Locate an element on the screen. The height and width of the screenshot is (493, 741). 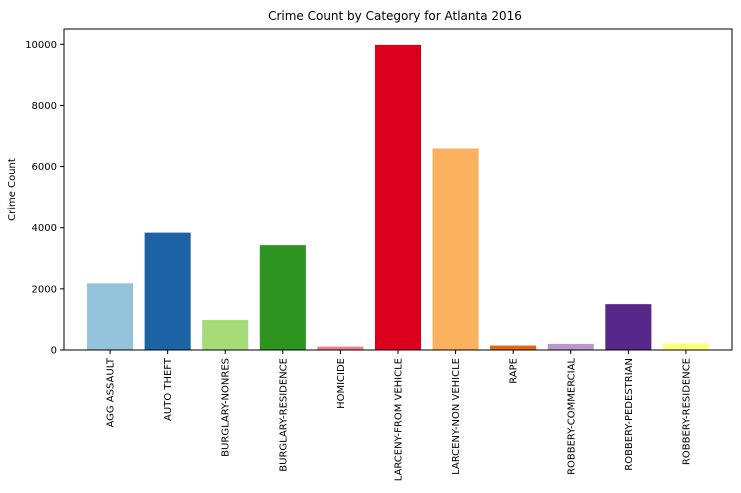
x-tick-label: BURGLARY-RESIDENCE is located at coordinates (283, 415).